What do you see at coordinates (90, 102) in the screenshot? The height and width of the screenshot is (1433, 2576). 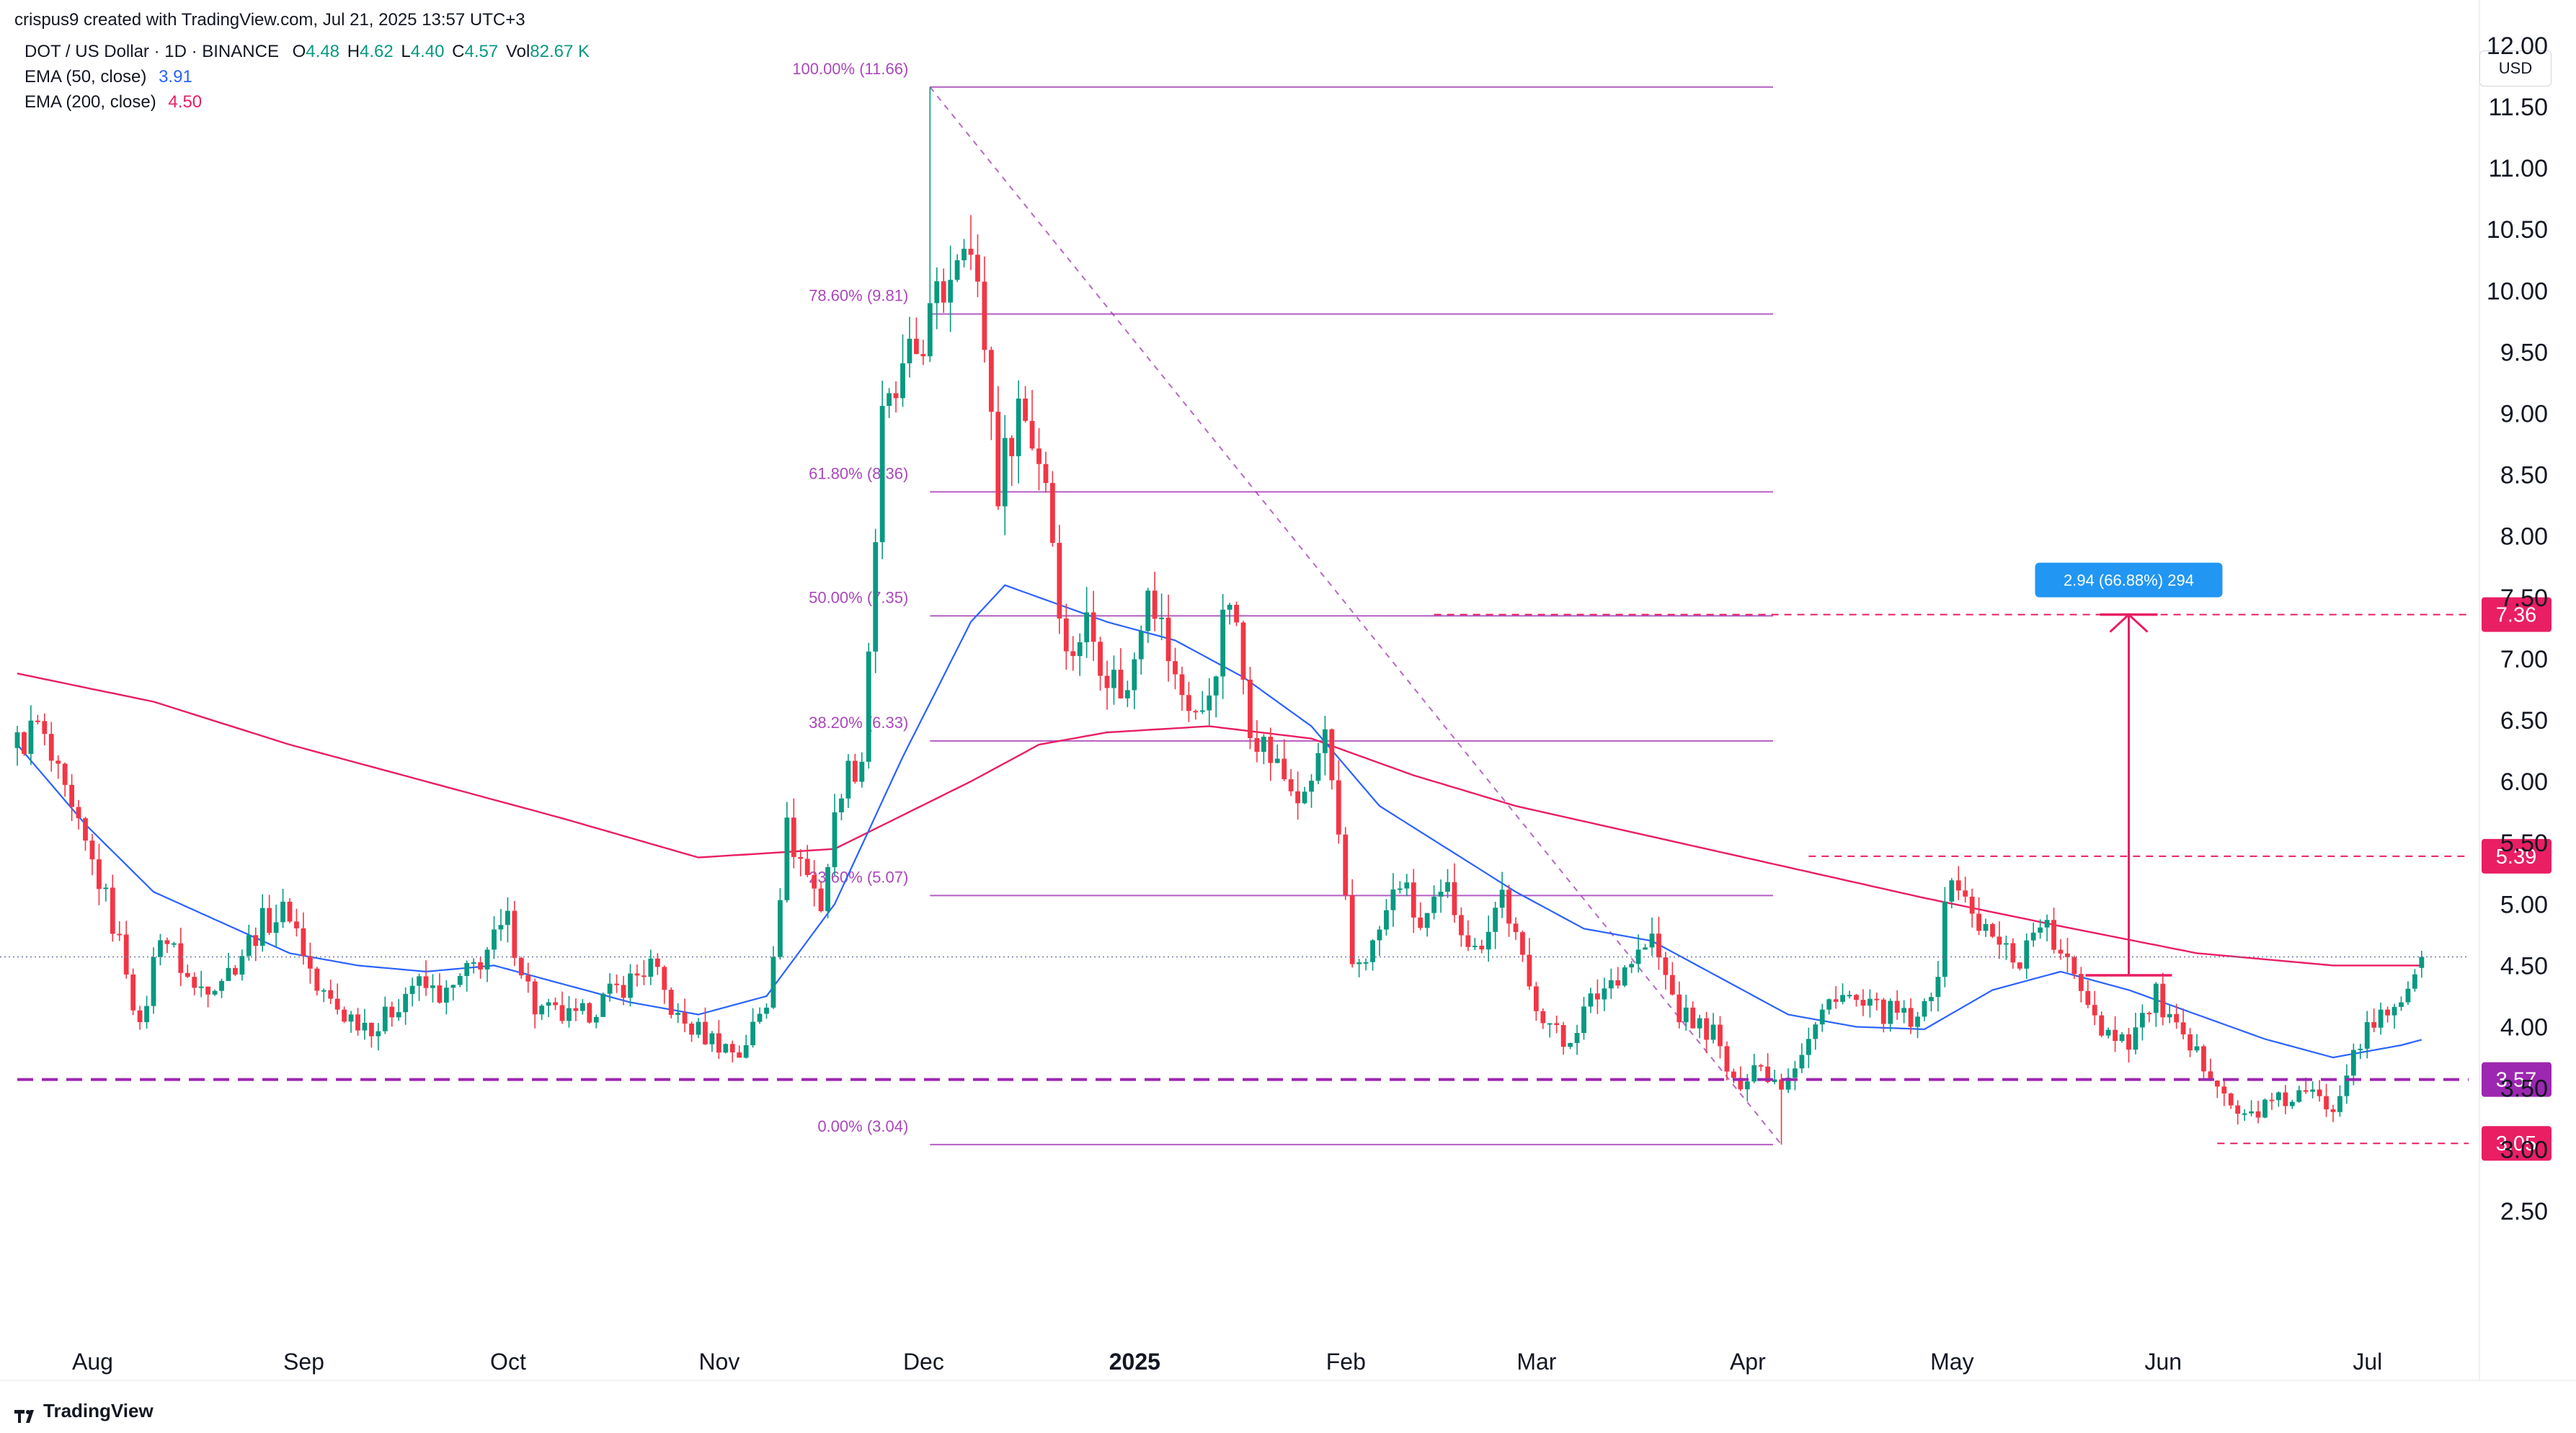 I see `ema200-label: EMA (200, close)` at bounding box center [90, 102].